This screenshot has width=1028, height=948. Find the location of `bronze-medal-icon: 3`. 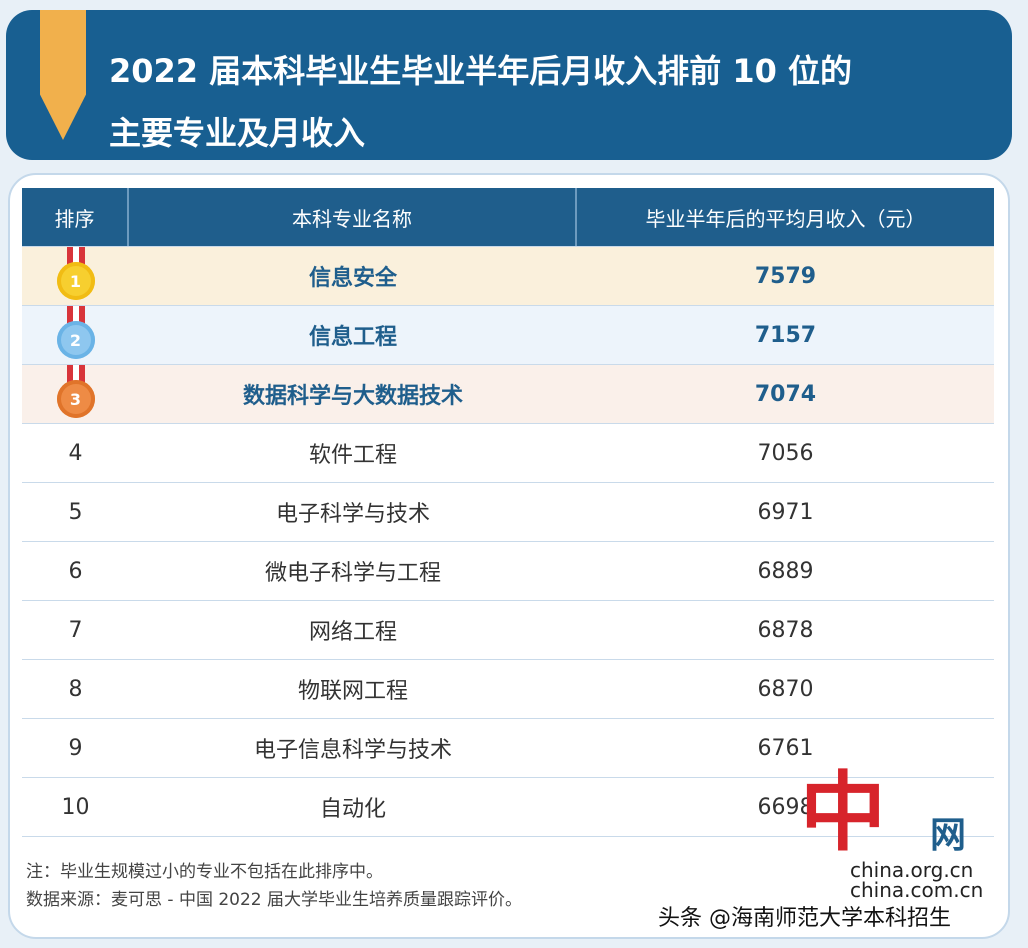

bronze-medal-icon: 3 is located at coordinates (76, 394).